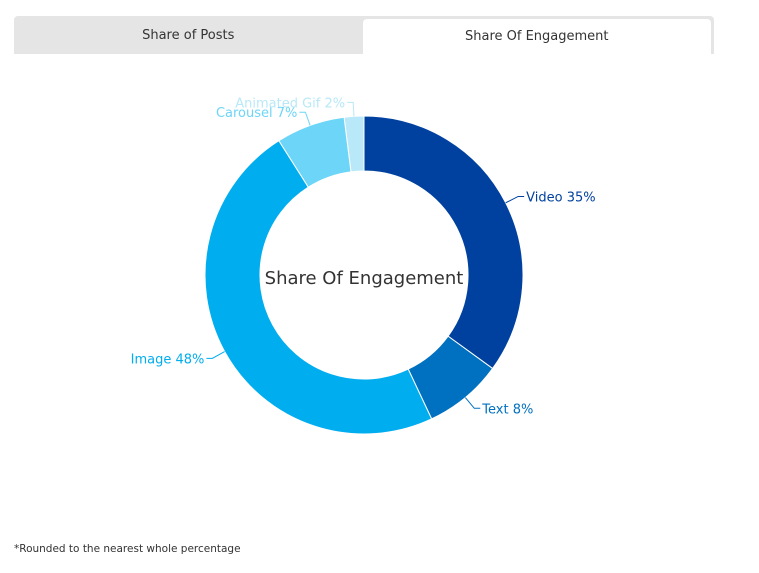 The width and height of the screenshot is (759, 573). I want to click on tab-share-of-engagement: Share Of Engagement, so click(536, 36).